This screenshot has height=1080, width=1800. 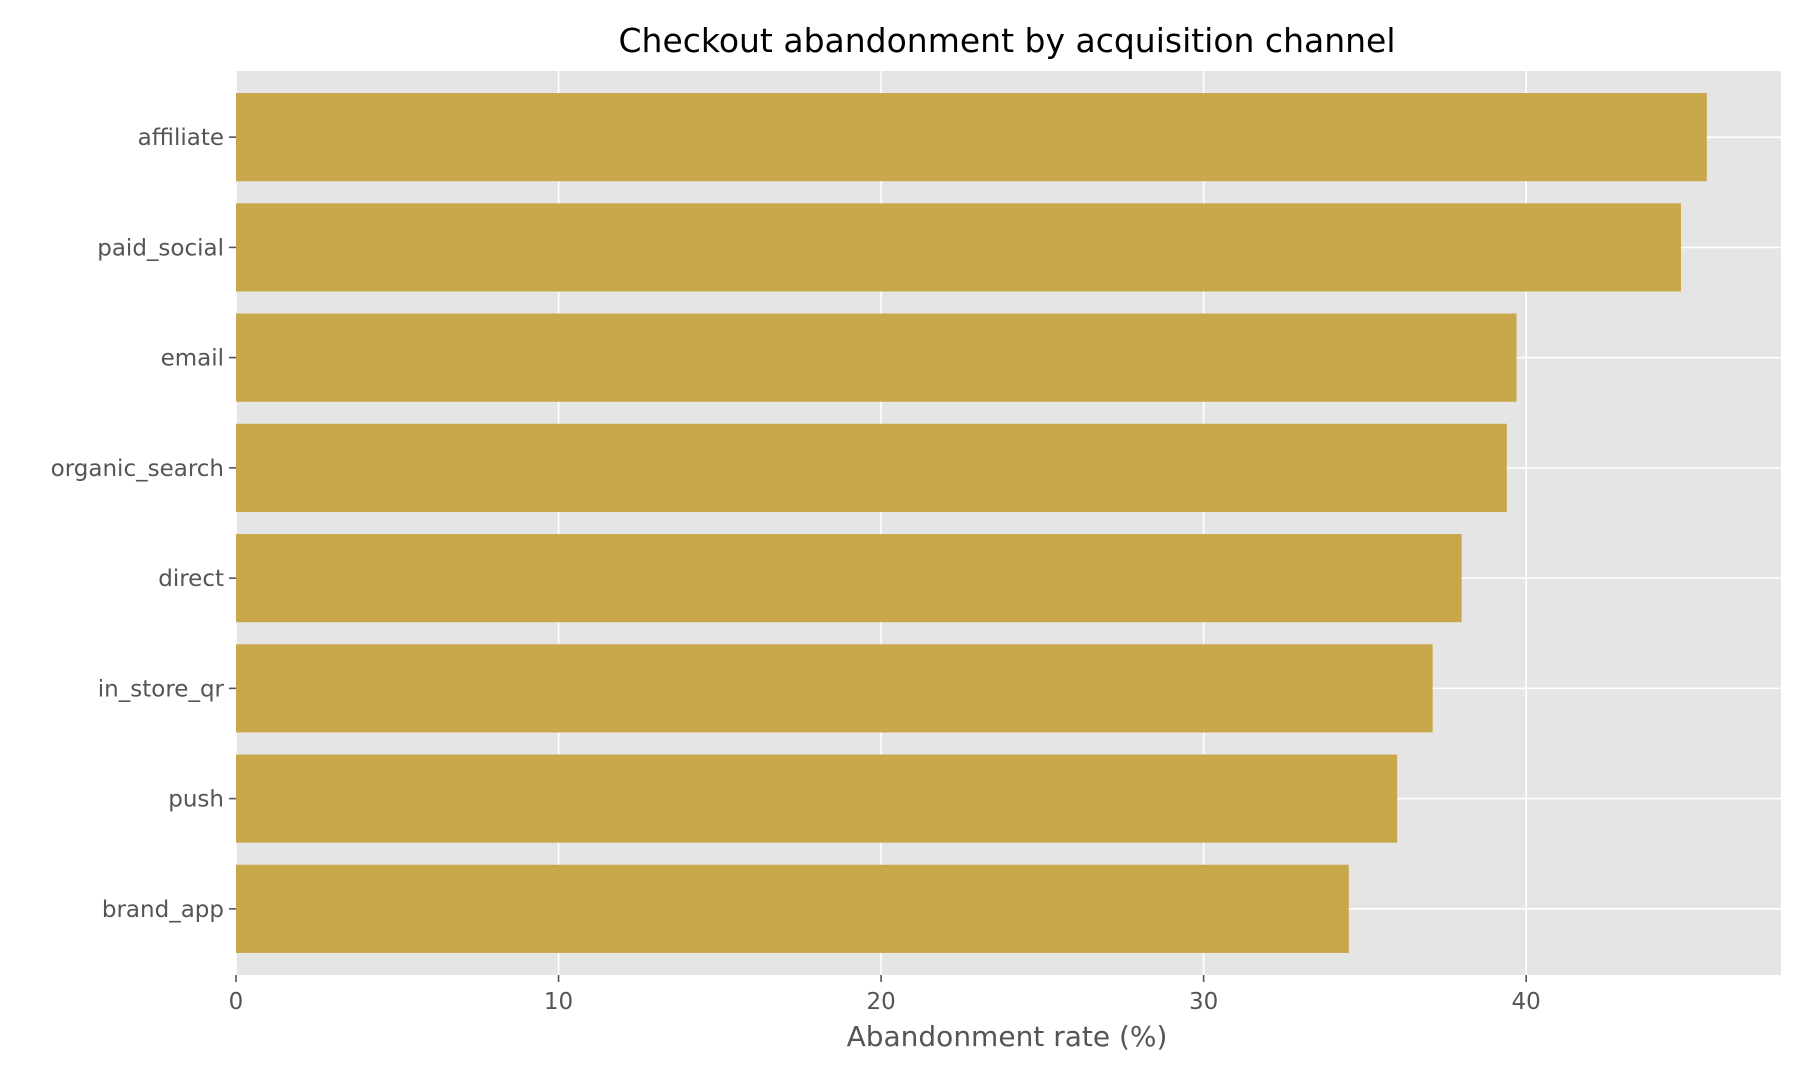 I want to click on y-tick-label: brand_app, so click(x=163, y=910).